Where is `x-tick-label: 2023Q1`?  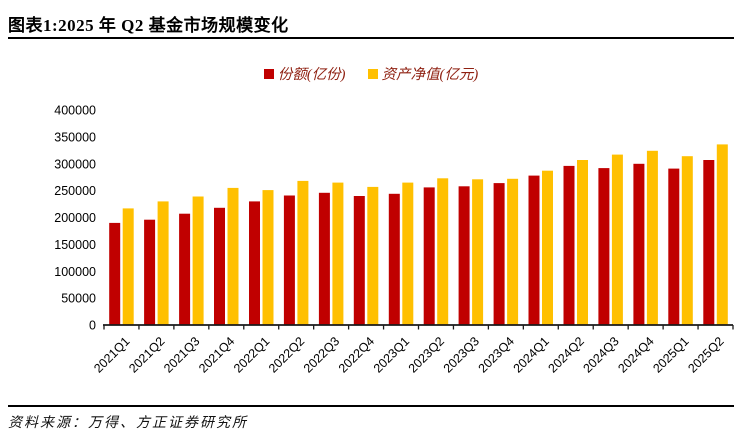 x-tick-label: 2023Q1 is located at coordinates (391, 354).